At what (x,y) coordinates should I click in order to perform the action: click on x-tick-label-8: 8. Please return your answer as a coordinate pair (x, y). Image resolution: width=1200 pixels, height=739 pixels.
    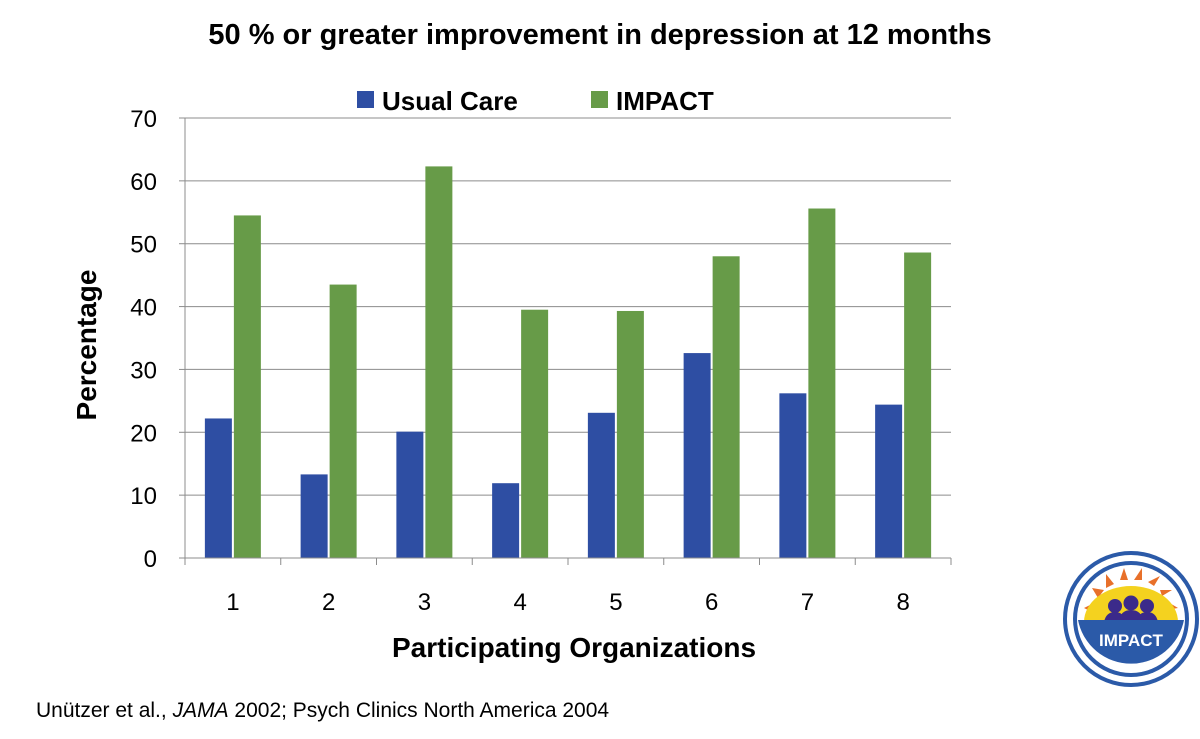
    Looking at the image, I should click on (902, 602).